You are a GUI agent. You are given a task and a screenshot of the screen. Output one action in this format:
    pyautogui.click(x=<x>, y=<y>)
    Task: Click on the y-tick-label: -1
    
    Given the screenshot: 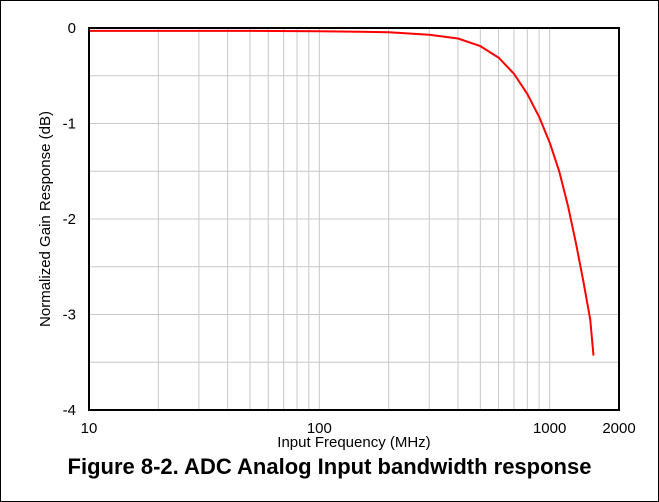 What is the action you would take?
    pyautogui.click(x=69, y=124)
    